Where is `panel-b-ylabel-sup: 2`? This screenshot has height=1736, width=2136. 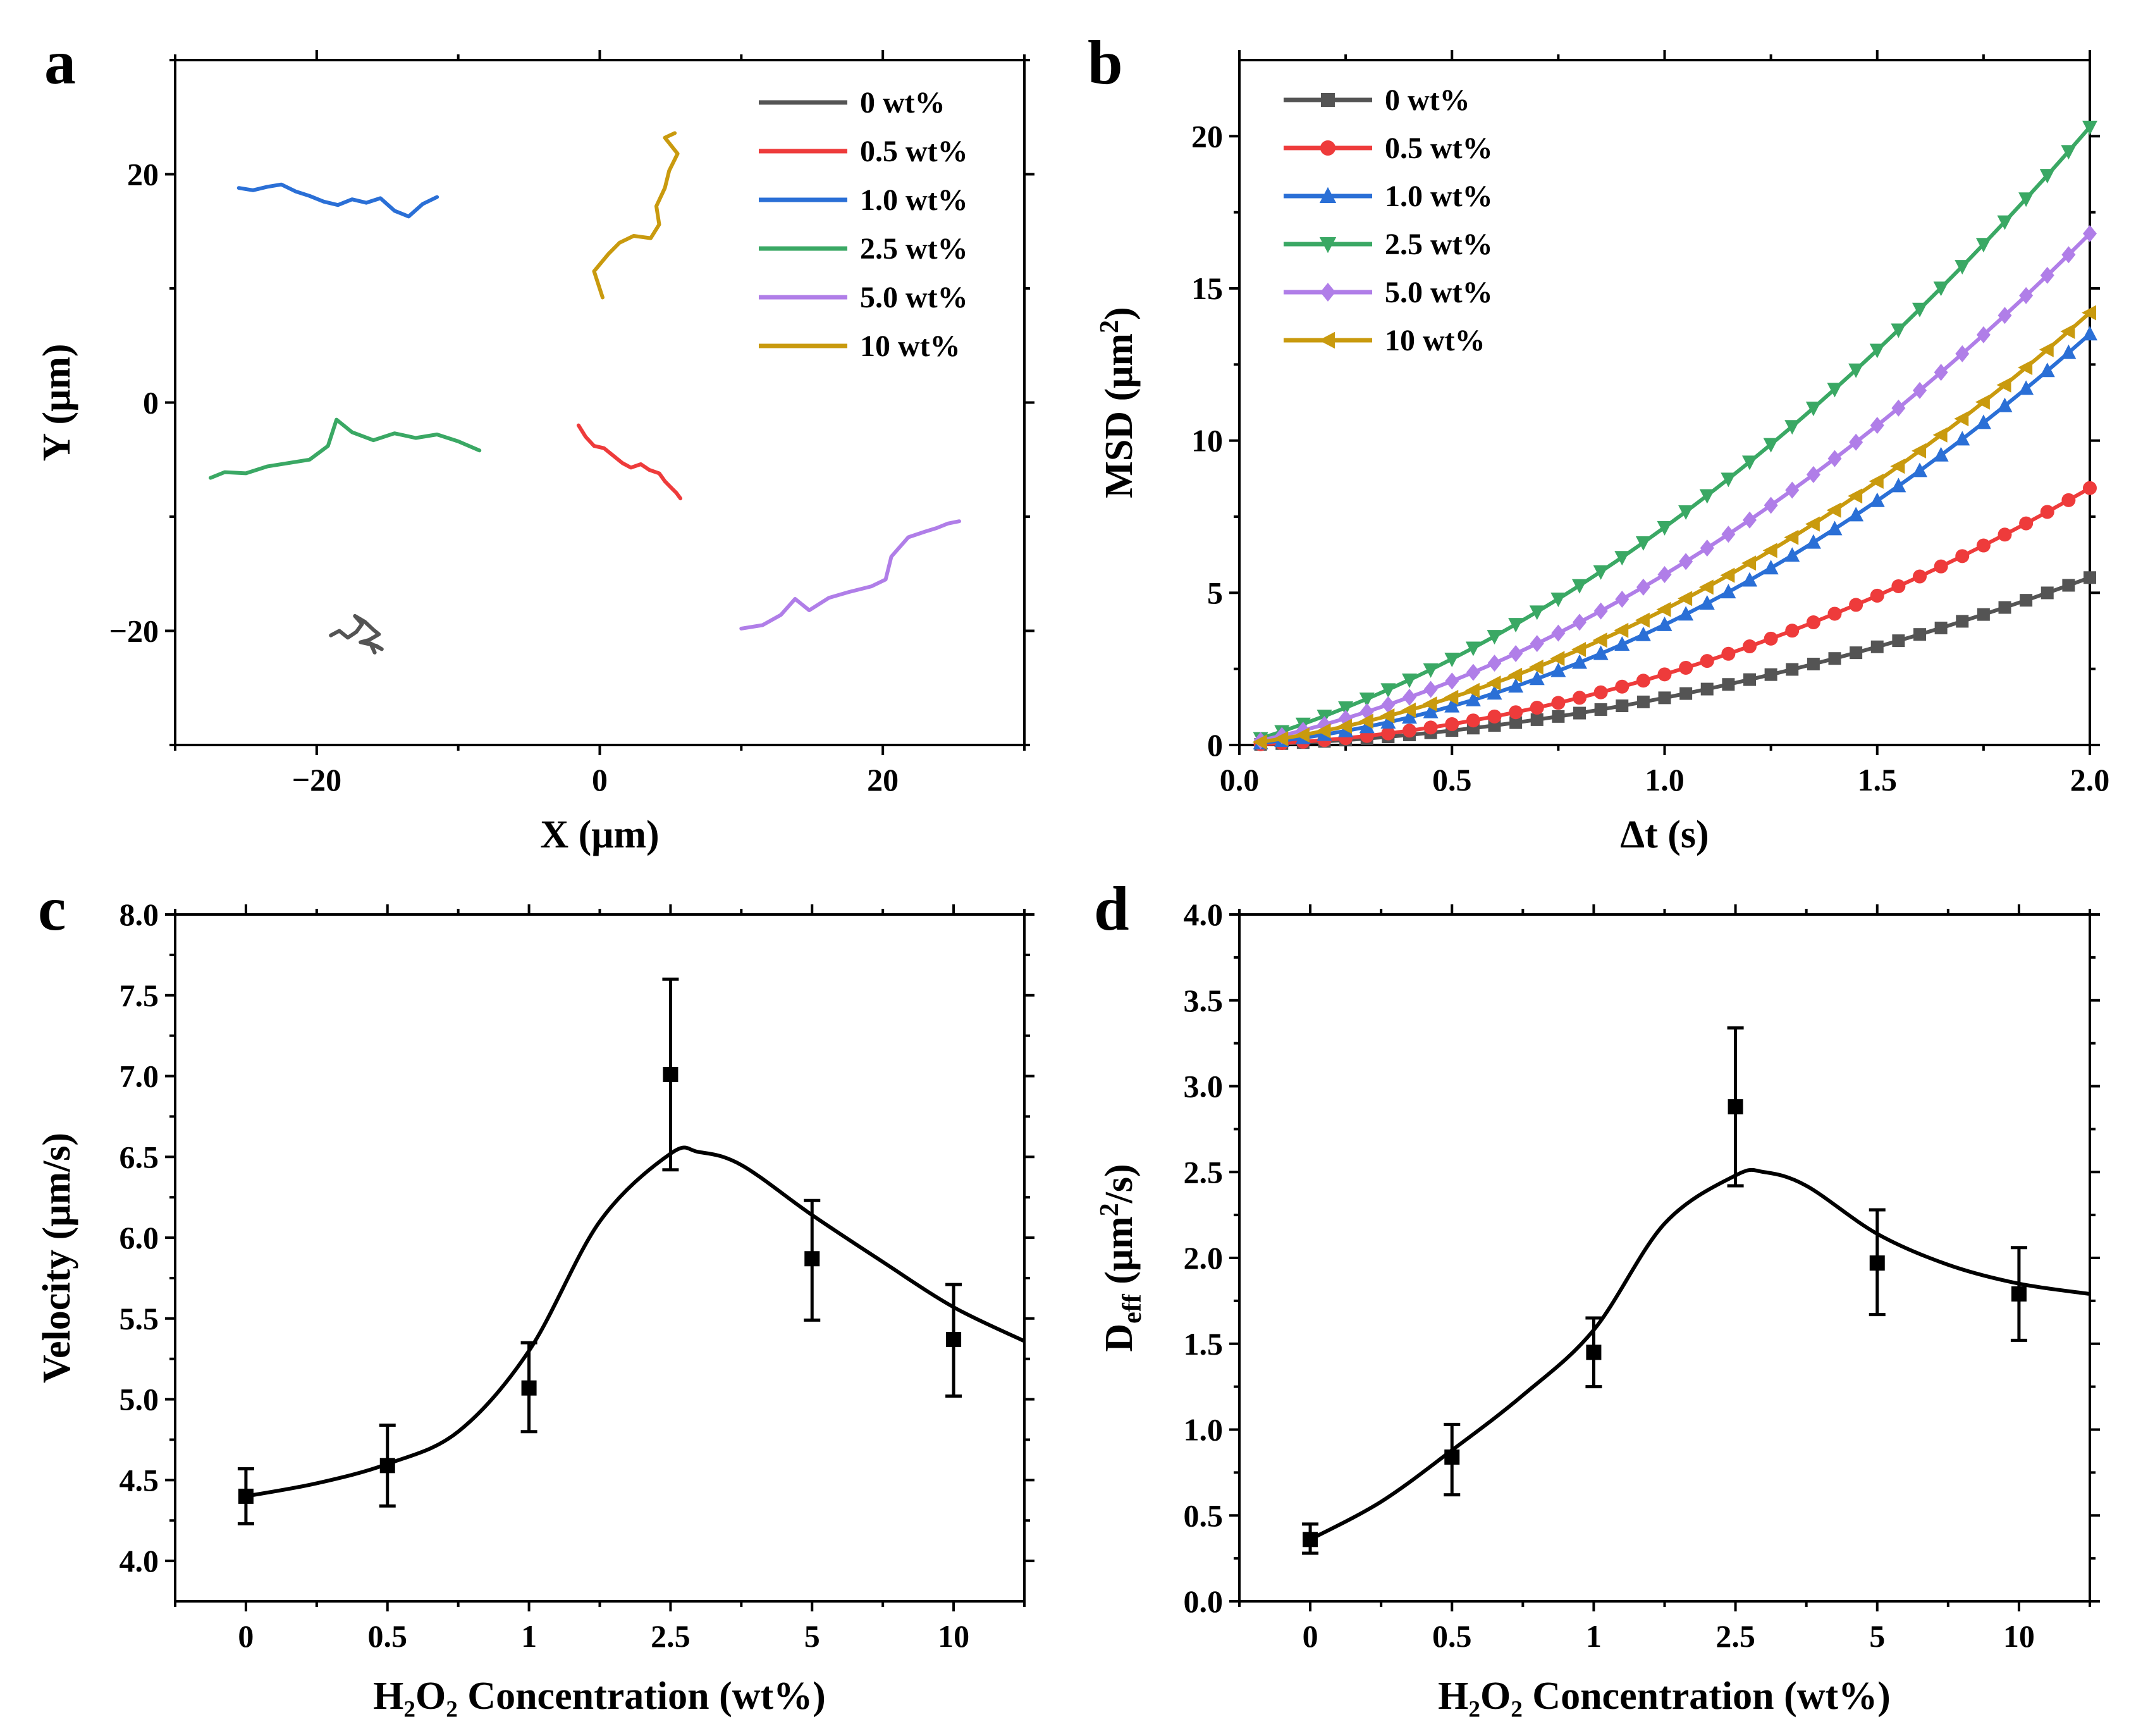
panel-b-ylabel-sup: 2 is located at coordinates (1109, 326).